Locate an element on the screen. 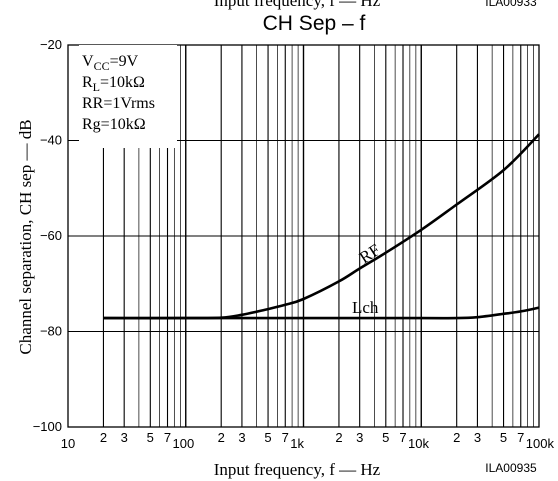 Image resolution: width=558 pixels, height=481 pixels. x-tick-decade-label: 10k is located at coordinates (418, 443).